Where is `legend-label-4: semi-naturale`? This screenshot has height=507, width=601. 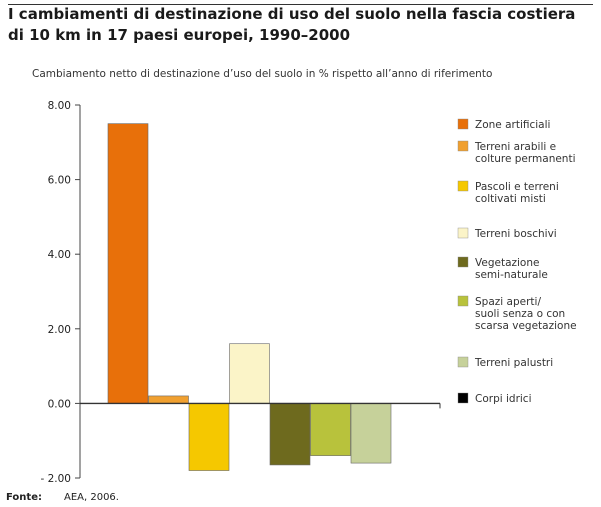 legend-label-4: semi-naturale is located at coordinates (511, 275).